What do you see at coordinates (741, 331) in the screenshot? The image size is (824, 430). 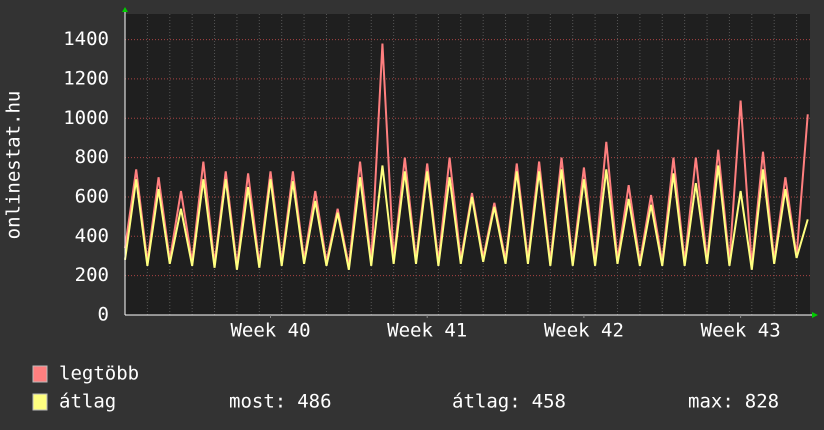 I see `x-tick-label: Week 43` at bounding box center [741, 331].